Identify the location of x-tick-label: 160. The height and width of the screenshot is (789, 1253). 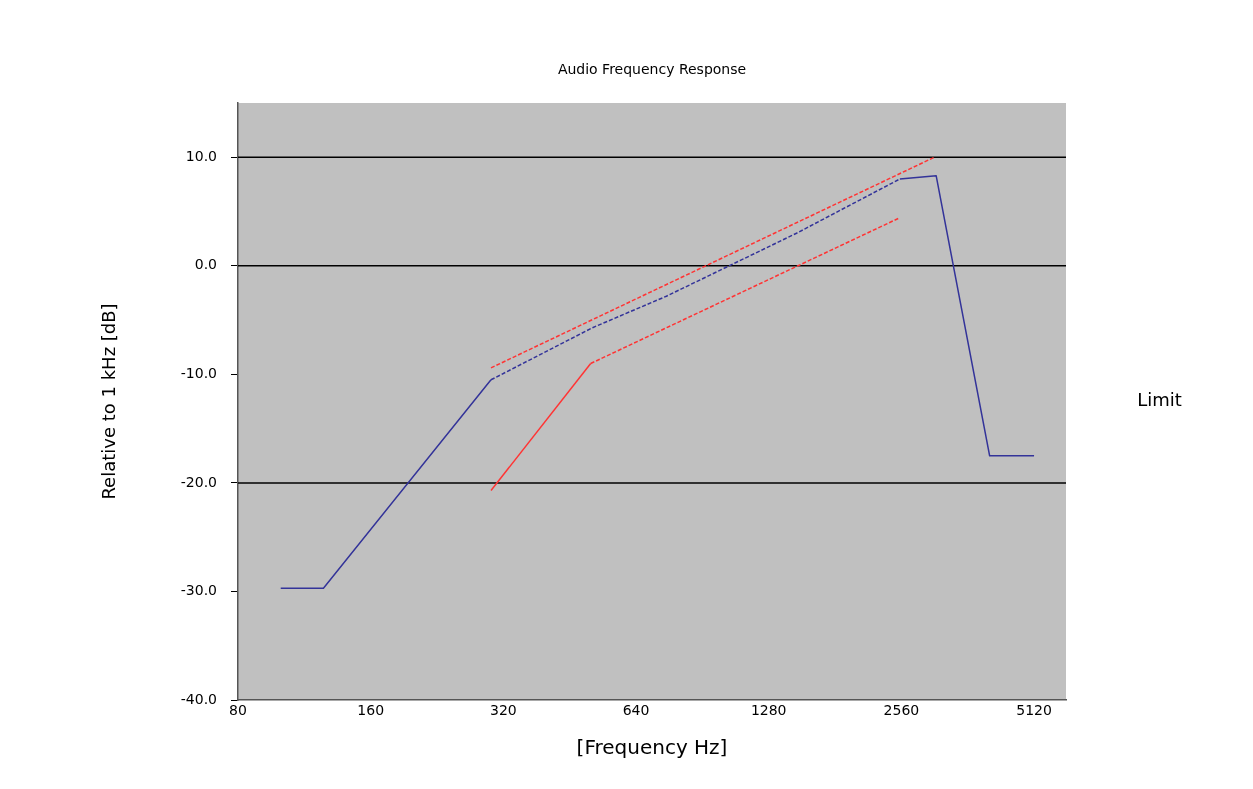
(371, 710).